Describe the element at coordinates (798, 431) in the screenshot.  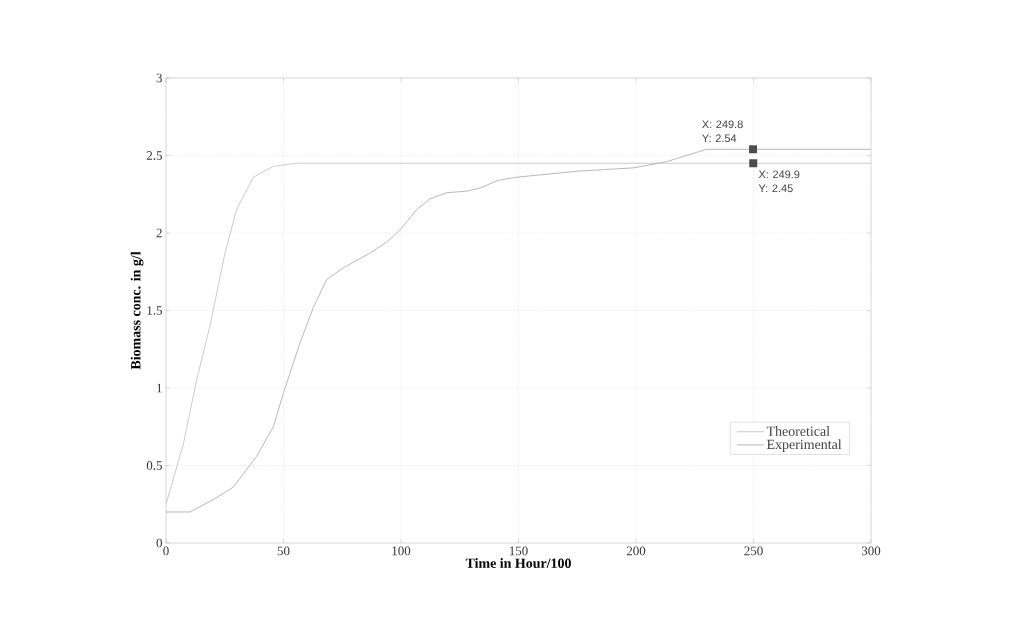
I see `legend-label: Theoretical` at that location.